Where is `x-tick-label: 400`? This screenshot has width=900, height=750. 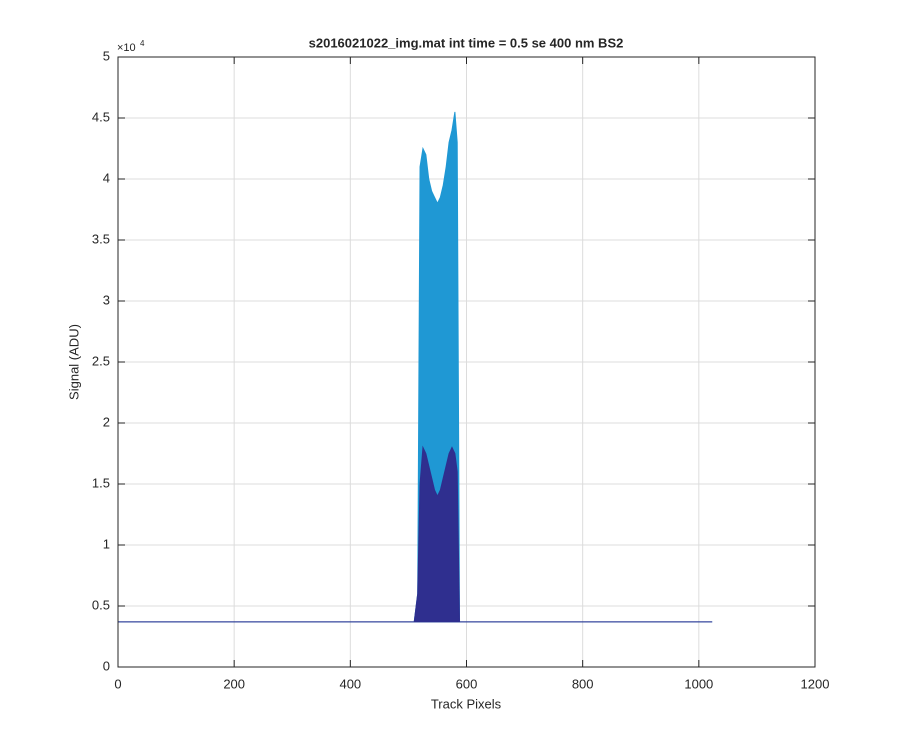 x-tick-label: 400 is located at coordinates (350, 683).